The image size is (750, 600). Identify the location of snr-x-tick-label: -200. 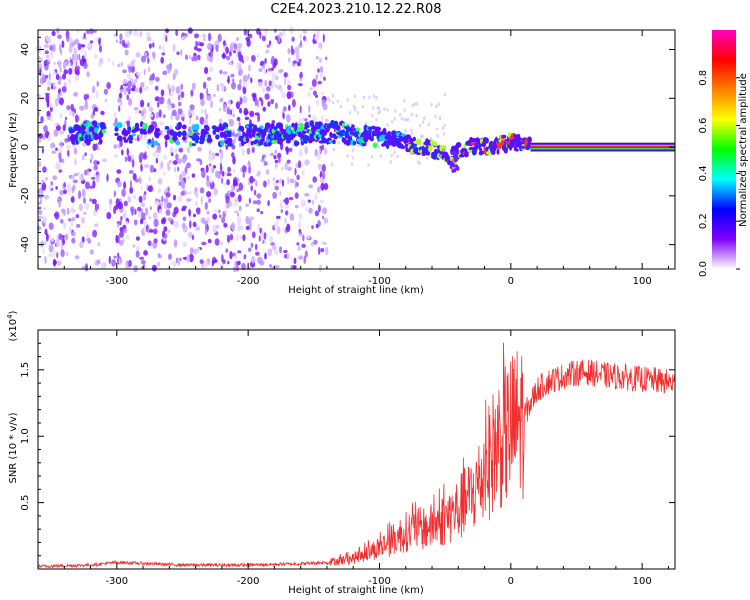
(248, 581).